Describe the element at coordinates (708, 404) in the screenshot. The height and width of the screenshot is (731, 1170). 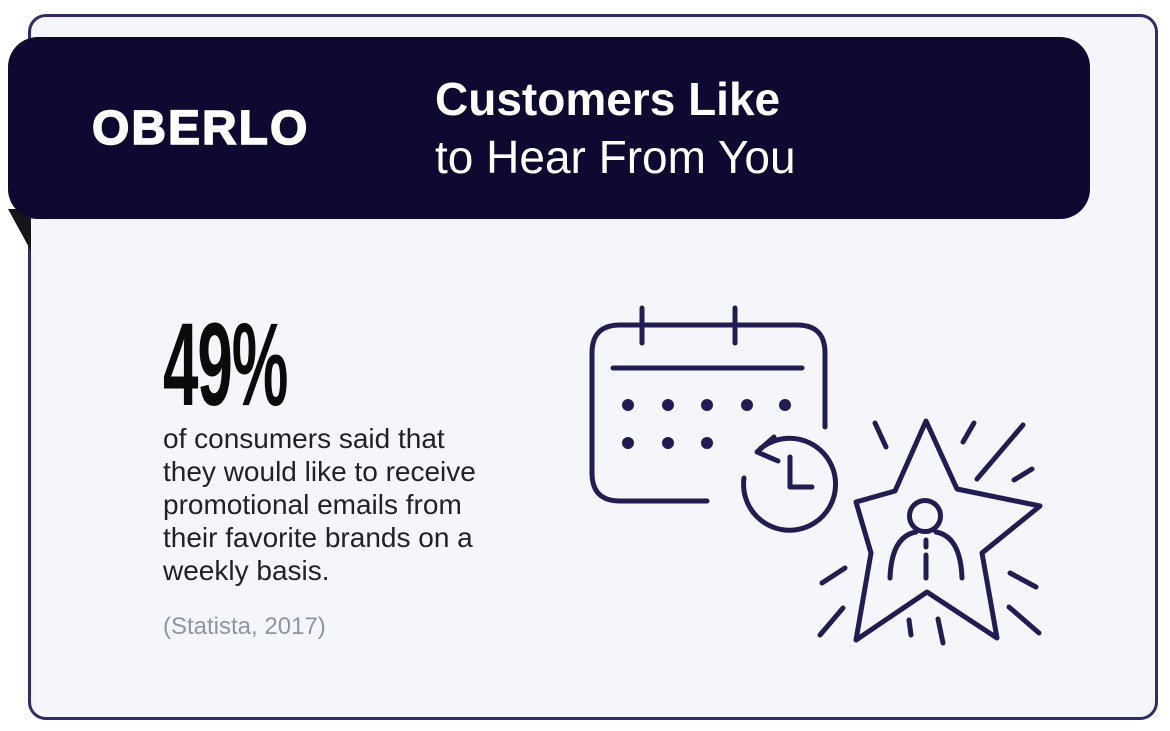
I see `calendar-icon` at that location.